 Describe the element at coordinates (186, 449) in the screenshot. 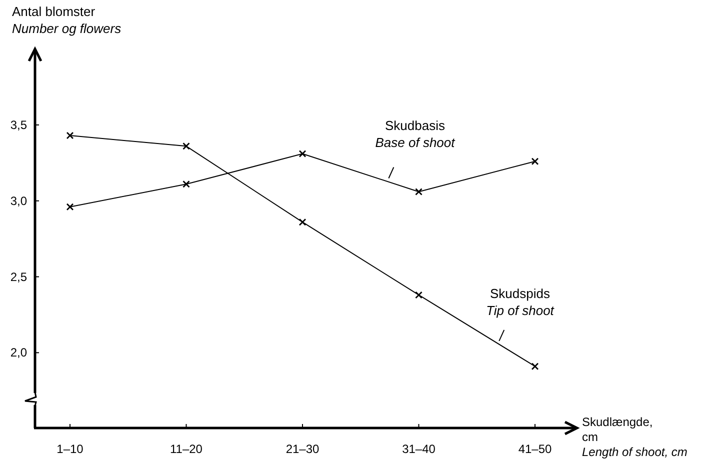

I see `x-tick-label: 11–20` at that location.